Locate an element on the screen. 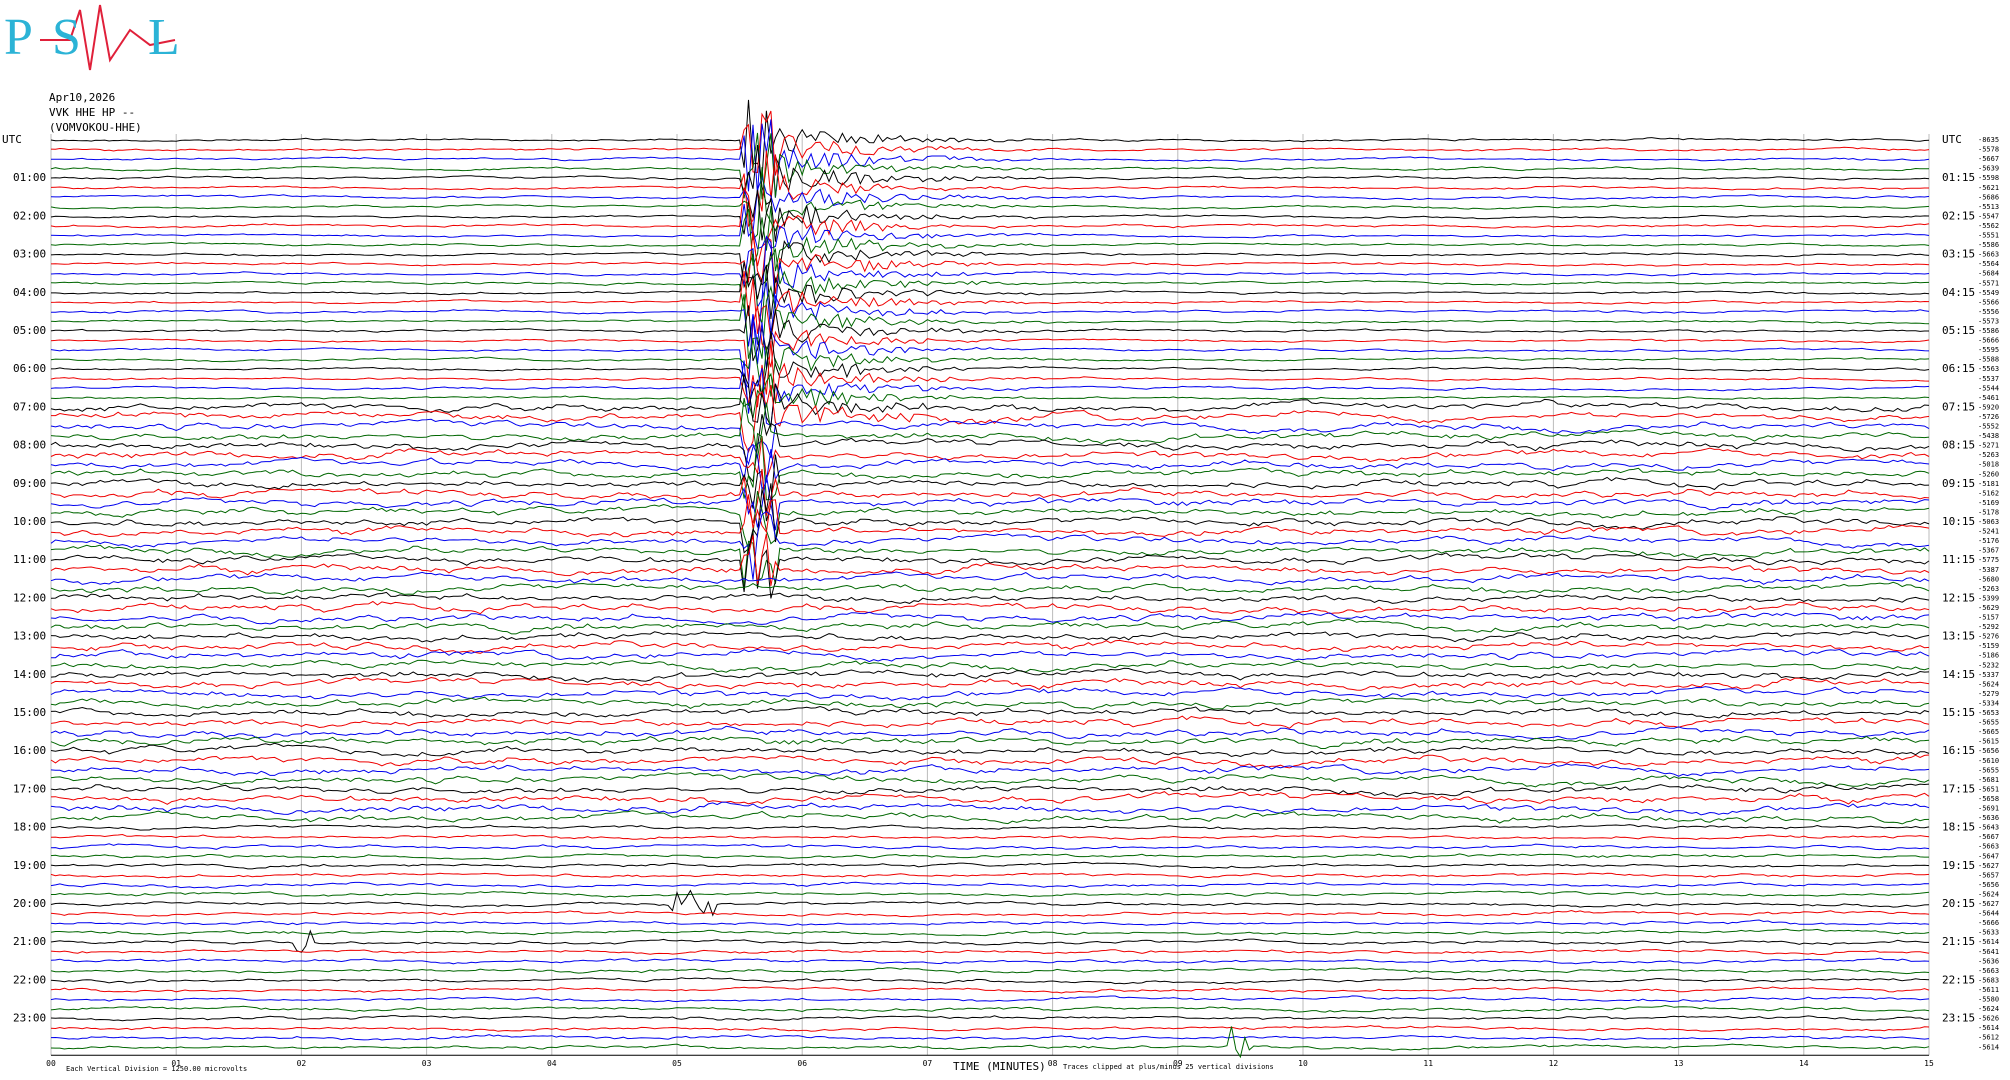  row-offset: -5655 is located at coordinates (1988, 770).